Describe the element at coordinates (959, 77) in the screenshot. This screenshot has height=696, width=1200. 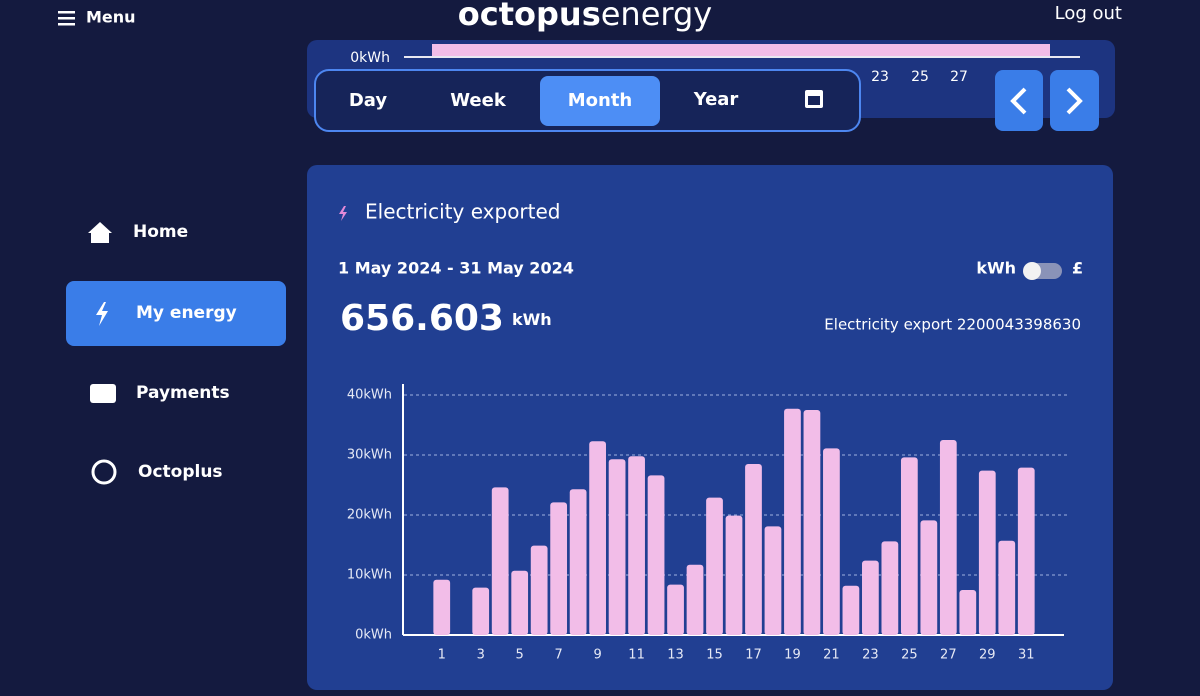
I see `strip-date: 27` at that location.